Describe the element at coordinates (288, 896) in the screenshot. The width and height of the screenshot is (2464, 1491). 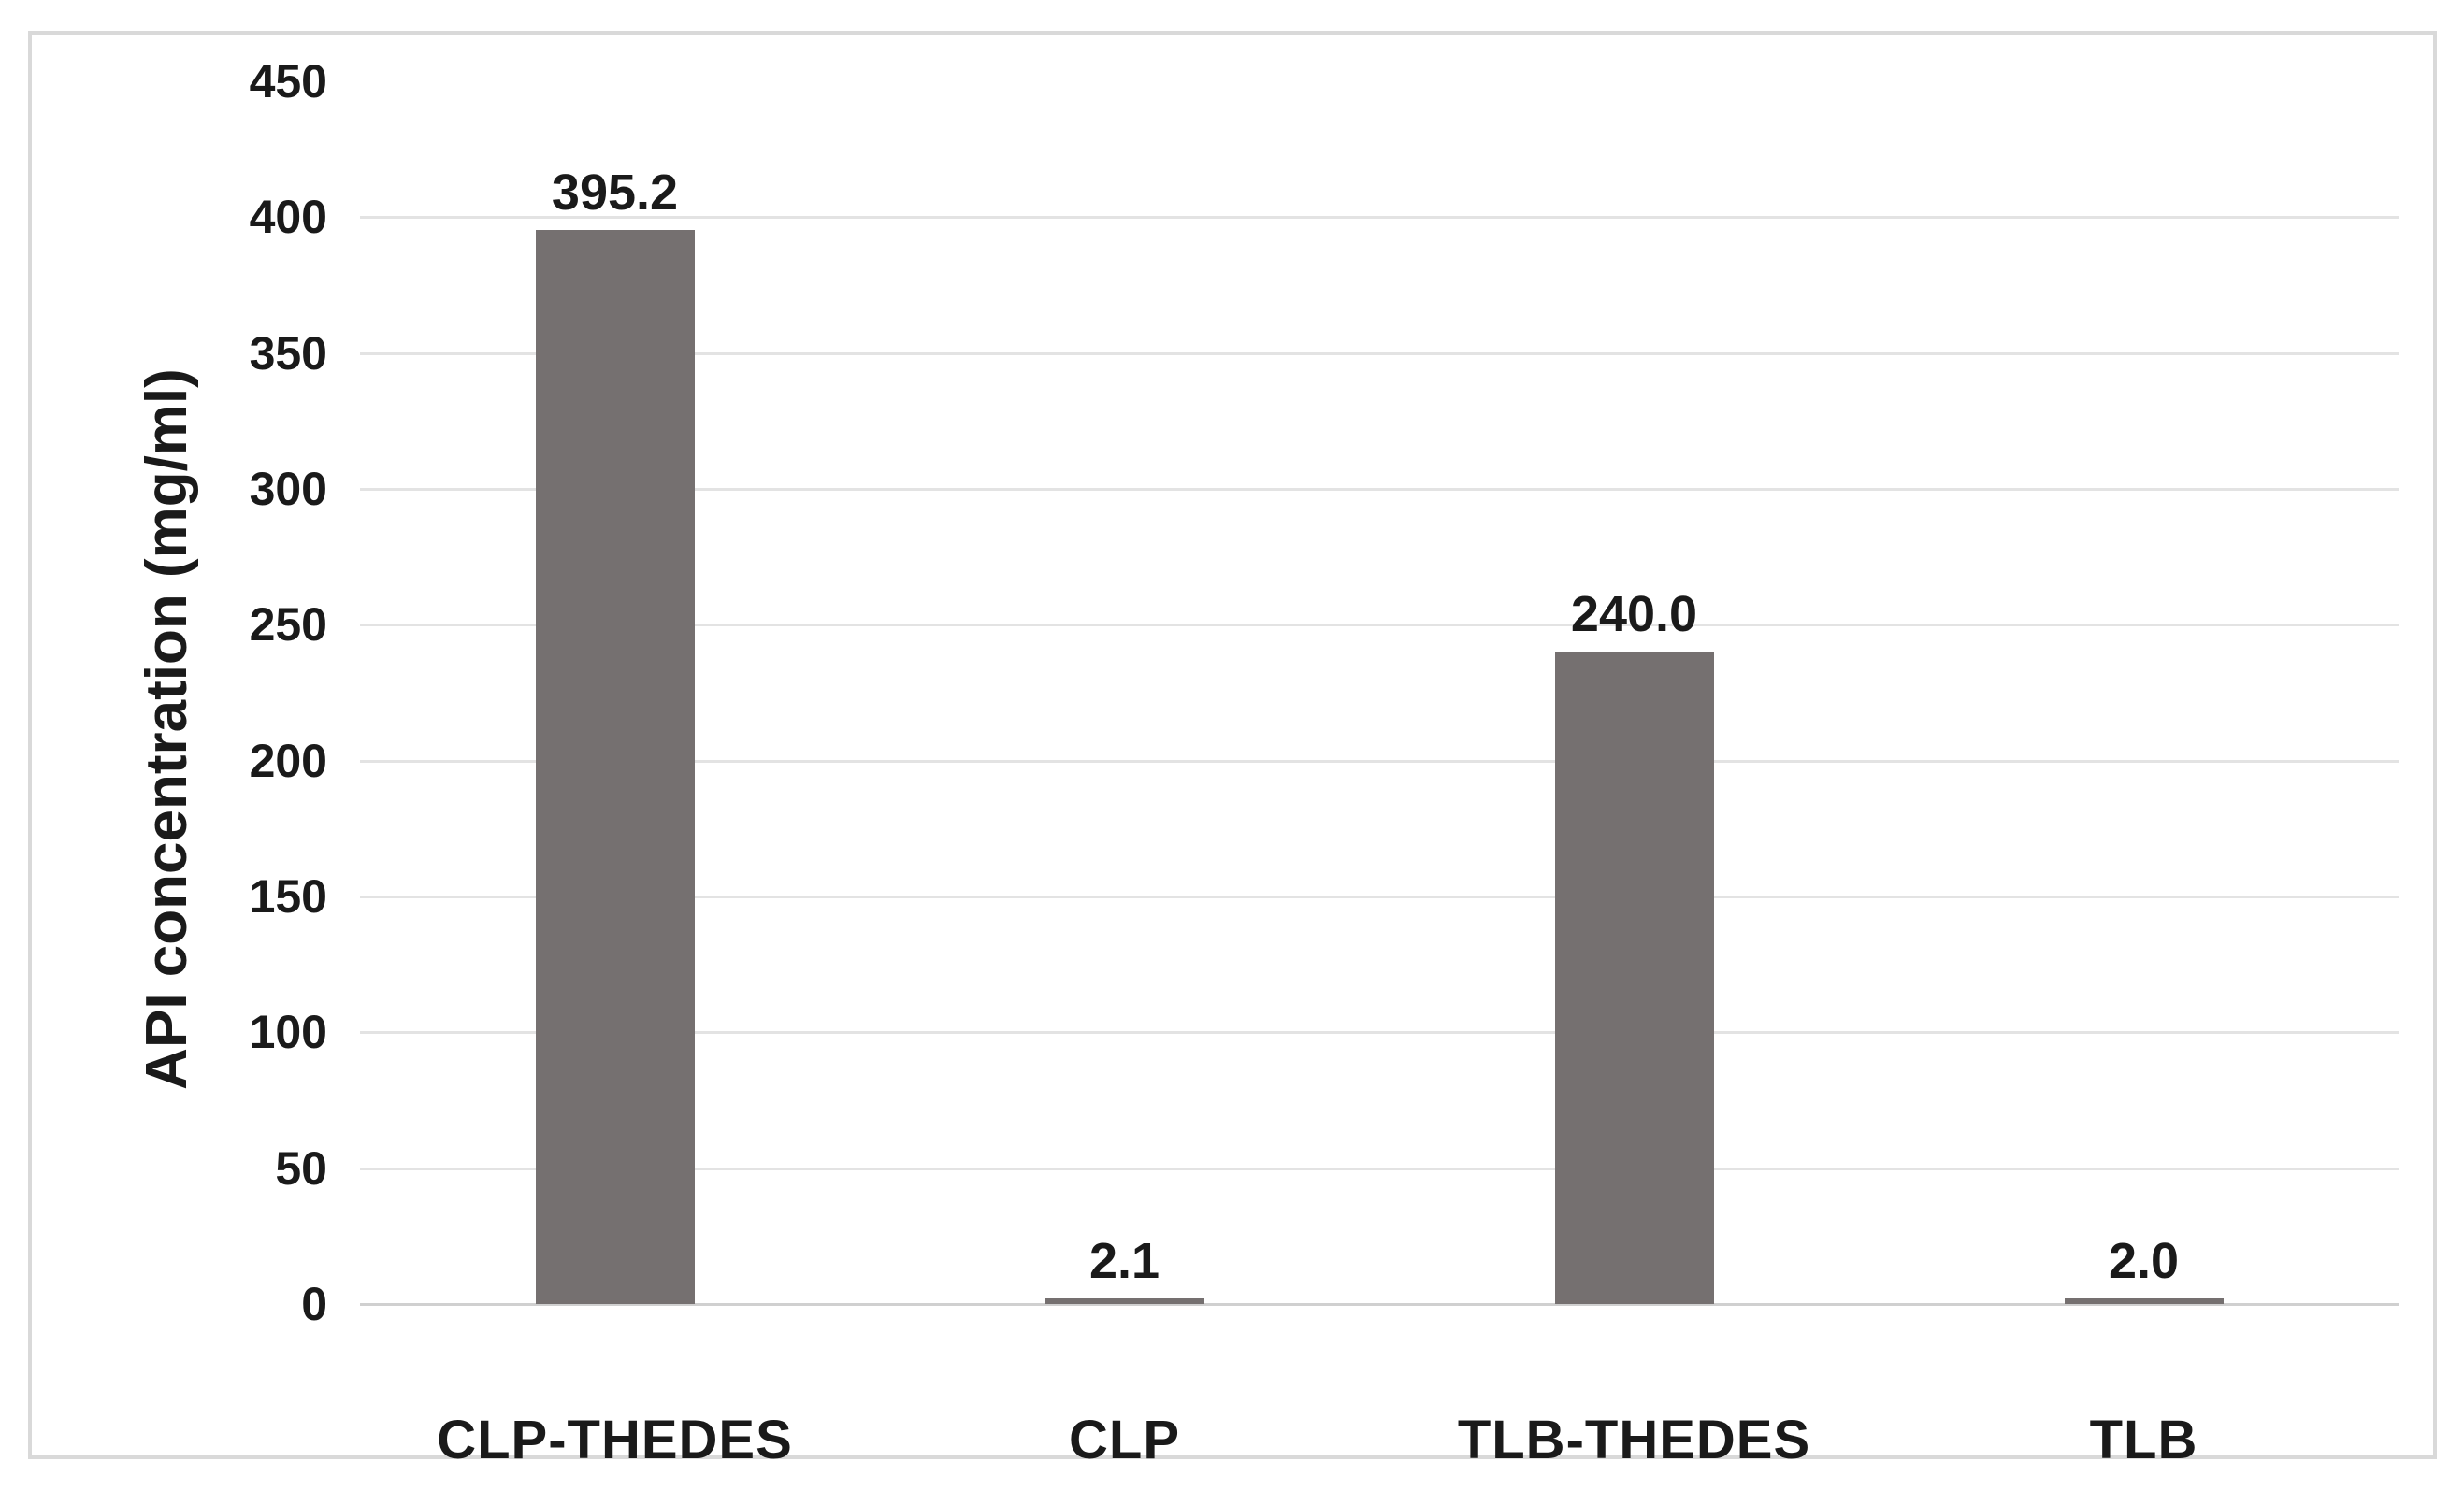
I see `y-tick-label-150: 150` at that location.